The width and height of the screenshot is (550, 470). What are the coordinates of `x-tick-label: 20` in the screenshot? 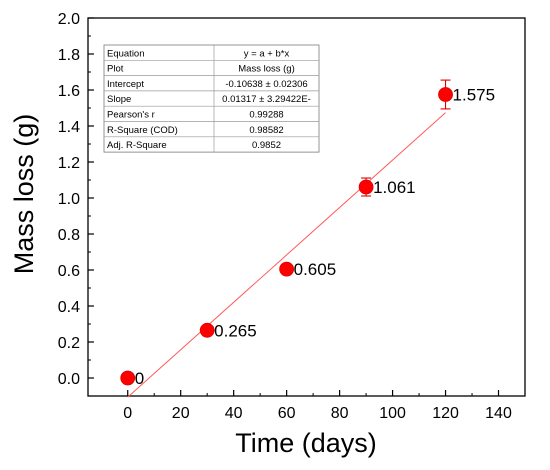 It's located at (181, 413).